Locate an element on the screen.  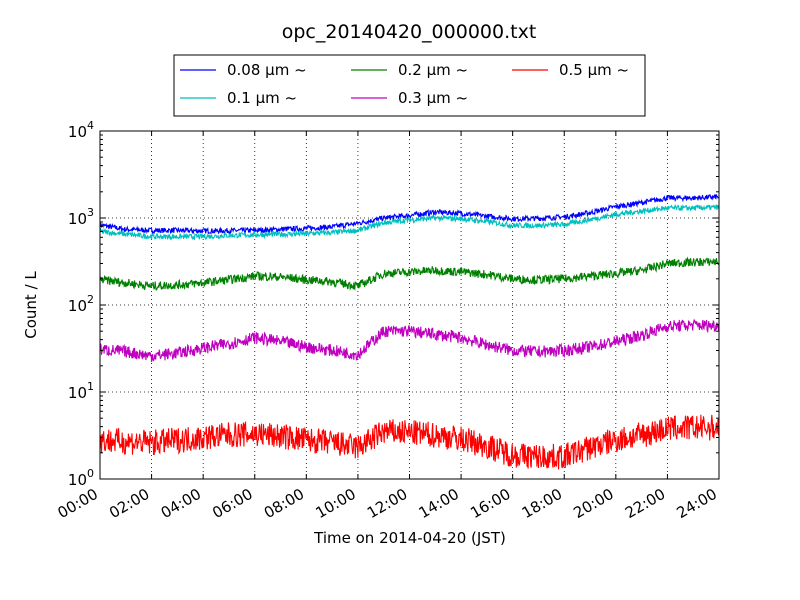
legend-label-0: 0.08 µm ~ is located at coordinates (267, 70).